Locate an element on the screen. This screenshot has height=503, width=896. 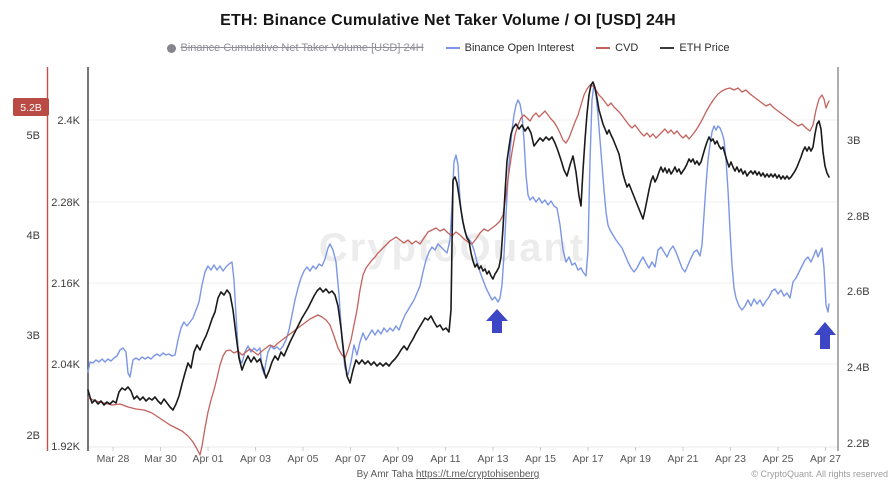
x-axis-label: Apr 17 is located at coordinates (588, 459).